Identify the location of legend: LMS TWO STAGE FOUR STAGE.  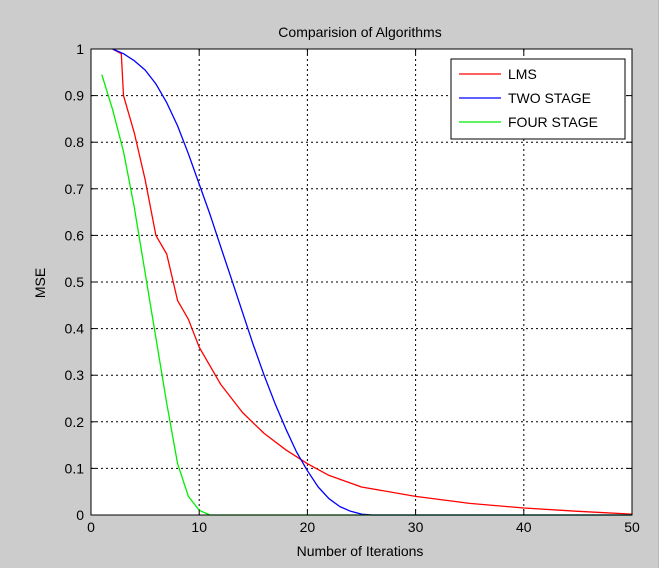
(538, 99).